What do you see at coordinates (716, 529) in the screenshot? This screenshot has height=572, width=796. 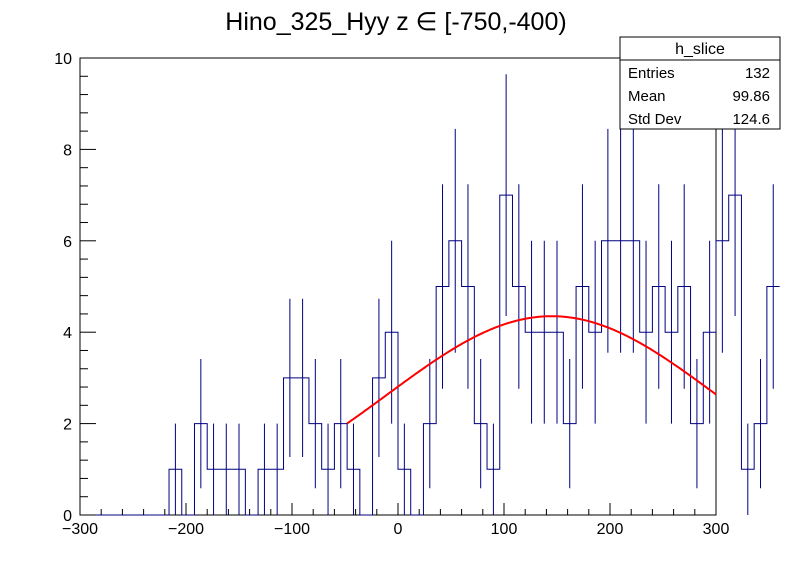 I see `x-tick-label: 300` at bounding box center [716, 529].